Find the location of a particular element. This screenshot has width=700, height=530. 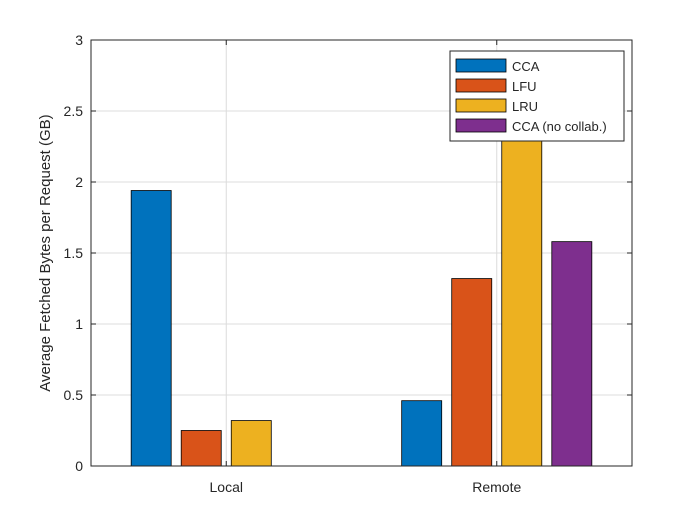

y-tick-label: 2.5 is located at coordinates (74, 111).